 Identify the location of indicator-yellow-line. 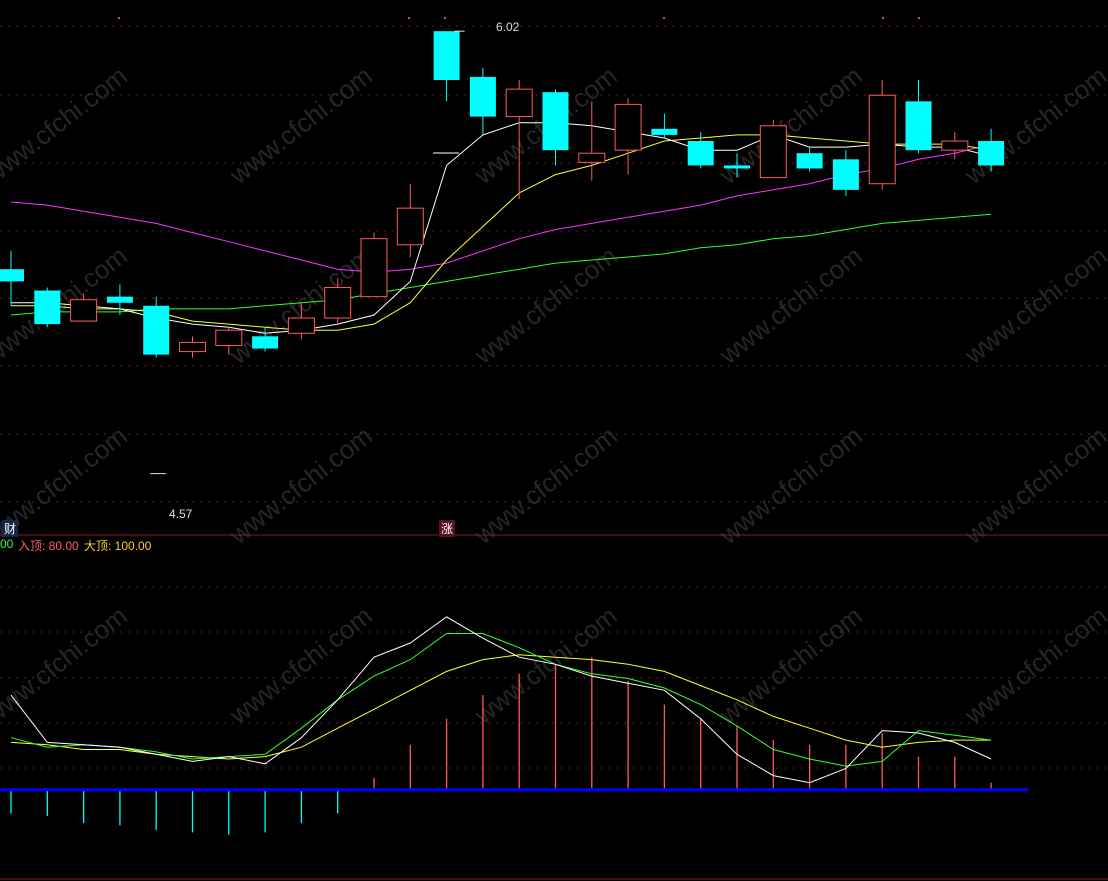
(501, 707).